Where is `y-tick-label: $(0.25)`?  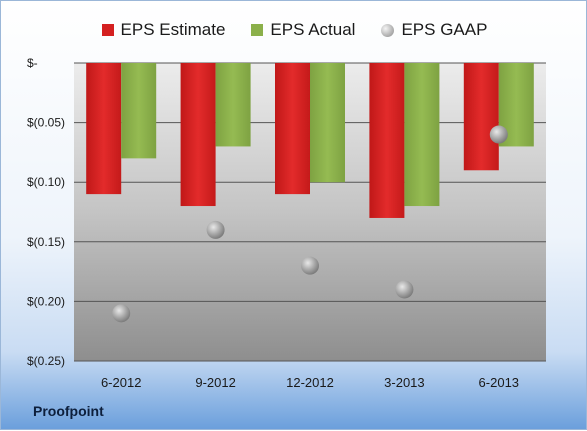 y-tick-label: $(0.25) is located at coordinates (46, 361).